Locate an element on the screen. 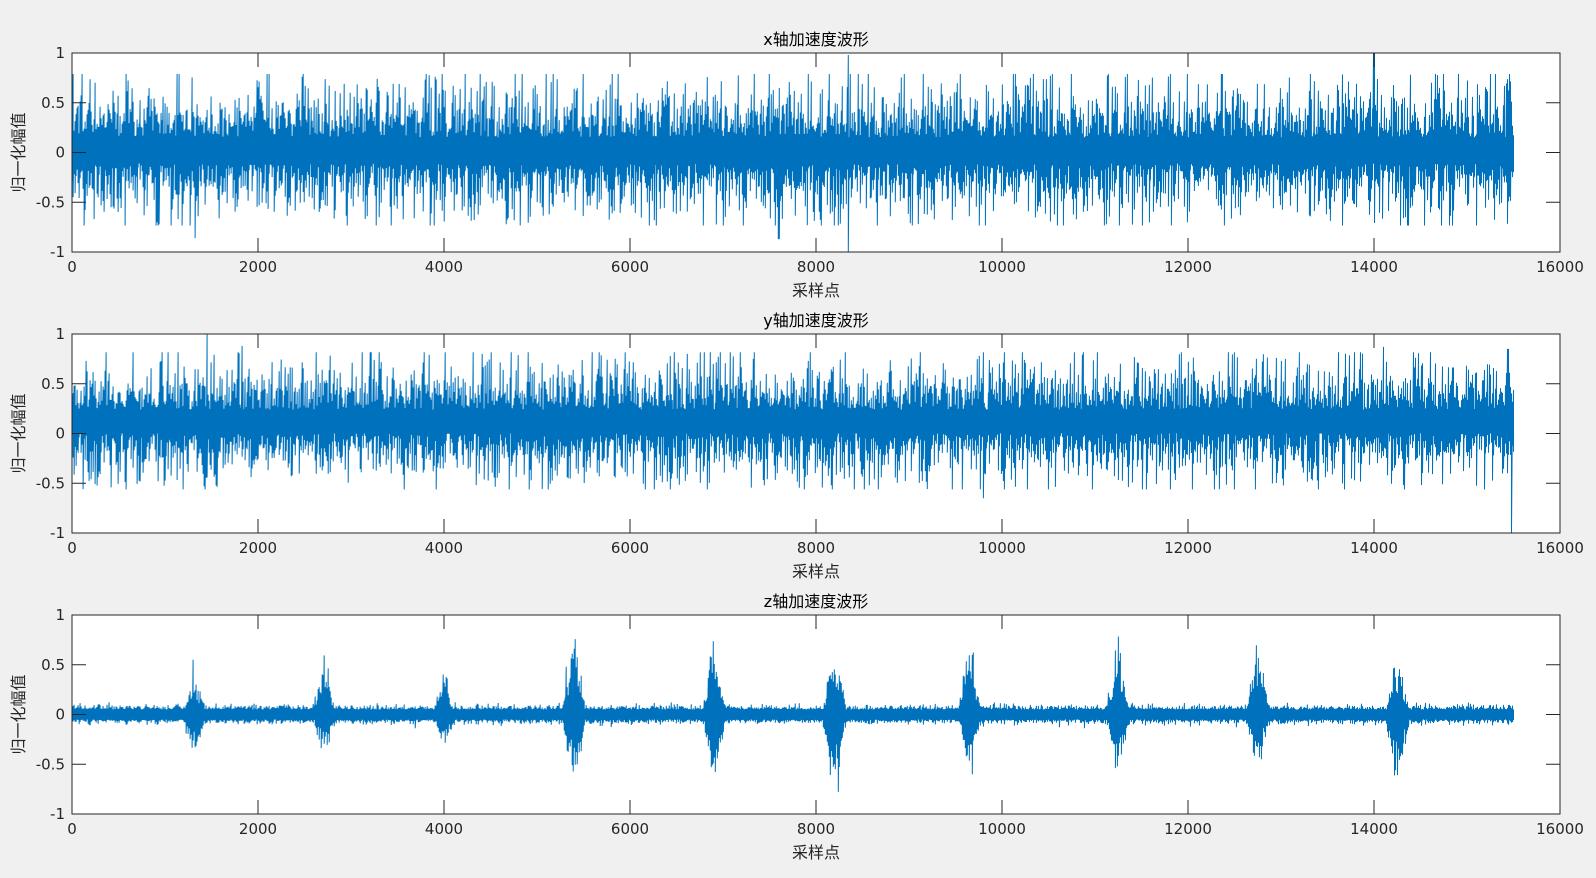  chart-title: z轴加速度波形 is located at coordinates (816, 601).